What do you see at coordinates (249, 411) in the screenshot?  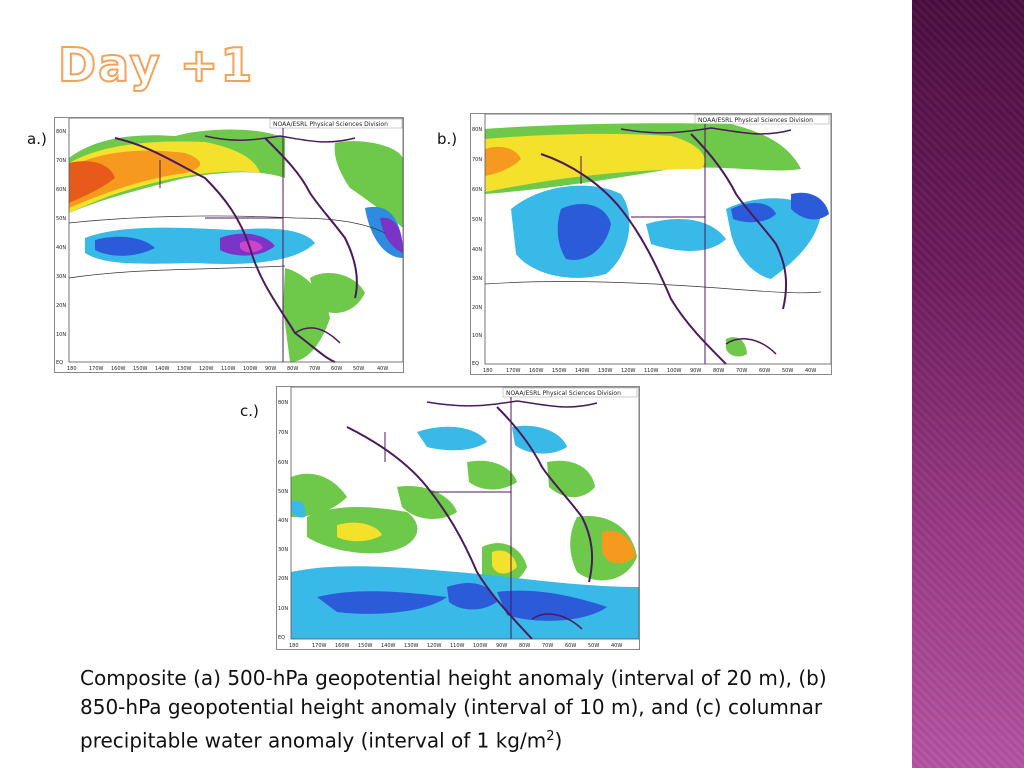 I see `panel-c-label: c.)` at bounding box center [249, 411].